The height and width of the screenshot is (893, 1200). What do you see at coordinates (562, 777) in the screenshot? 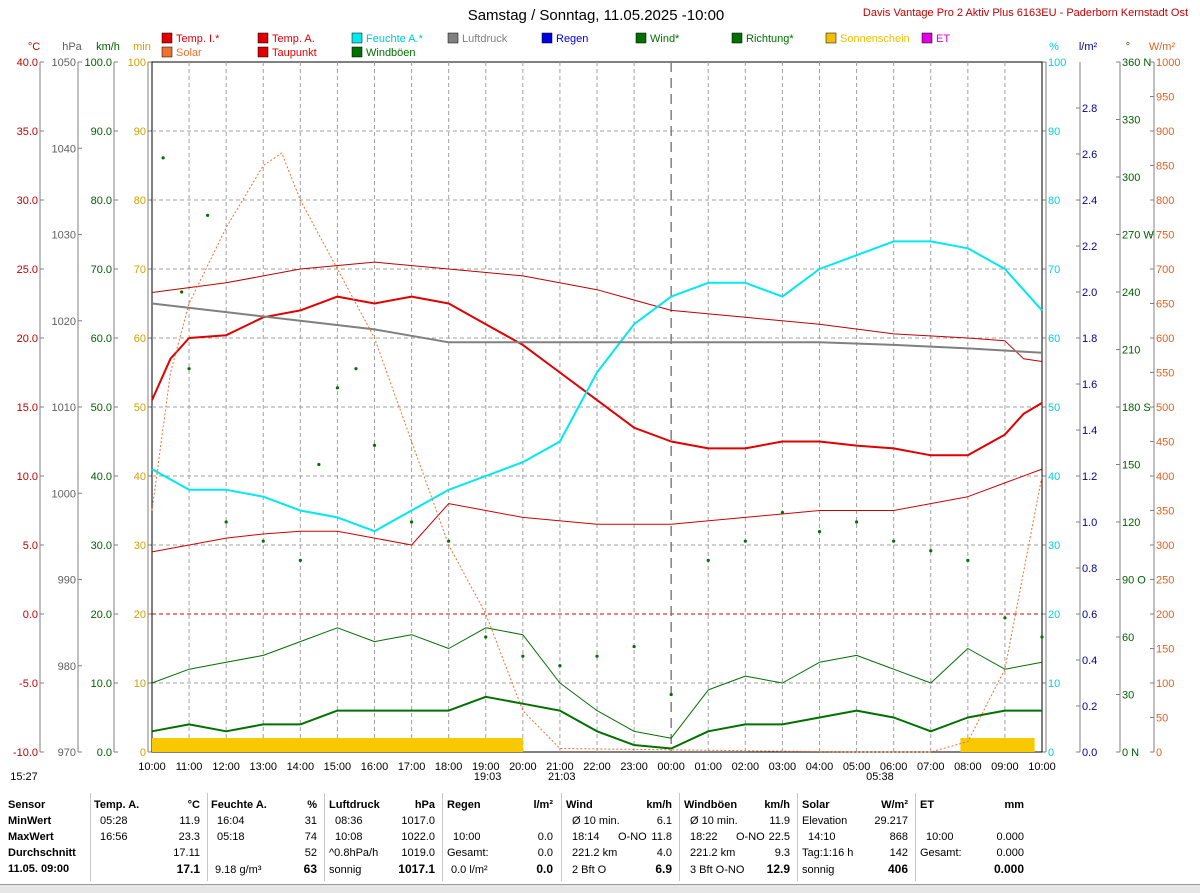
I see `sun-mark-label: 21:03` at bounding box center [562, 777].